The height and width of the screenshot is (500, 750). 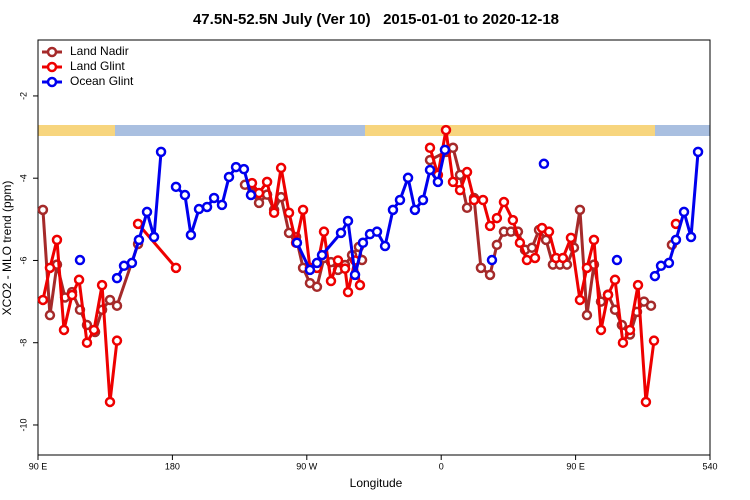 What do you see at coordinates (307, 466) in the screenshot?
I see `x-tick-label: 90 W` at bounding box center [307, 466].